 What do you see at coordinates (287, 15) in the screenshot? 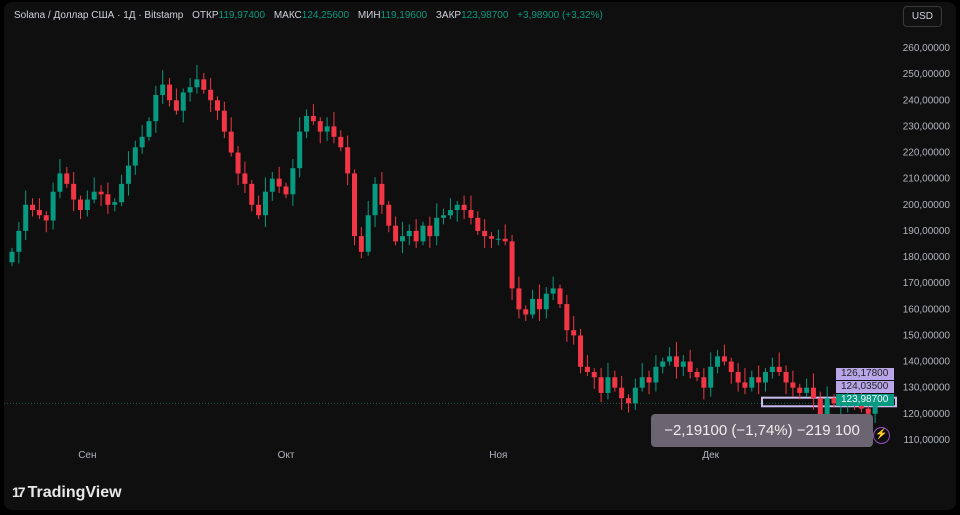
I see `high-label: МАКС` at bounding box center [287, 15].